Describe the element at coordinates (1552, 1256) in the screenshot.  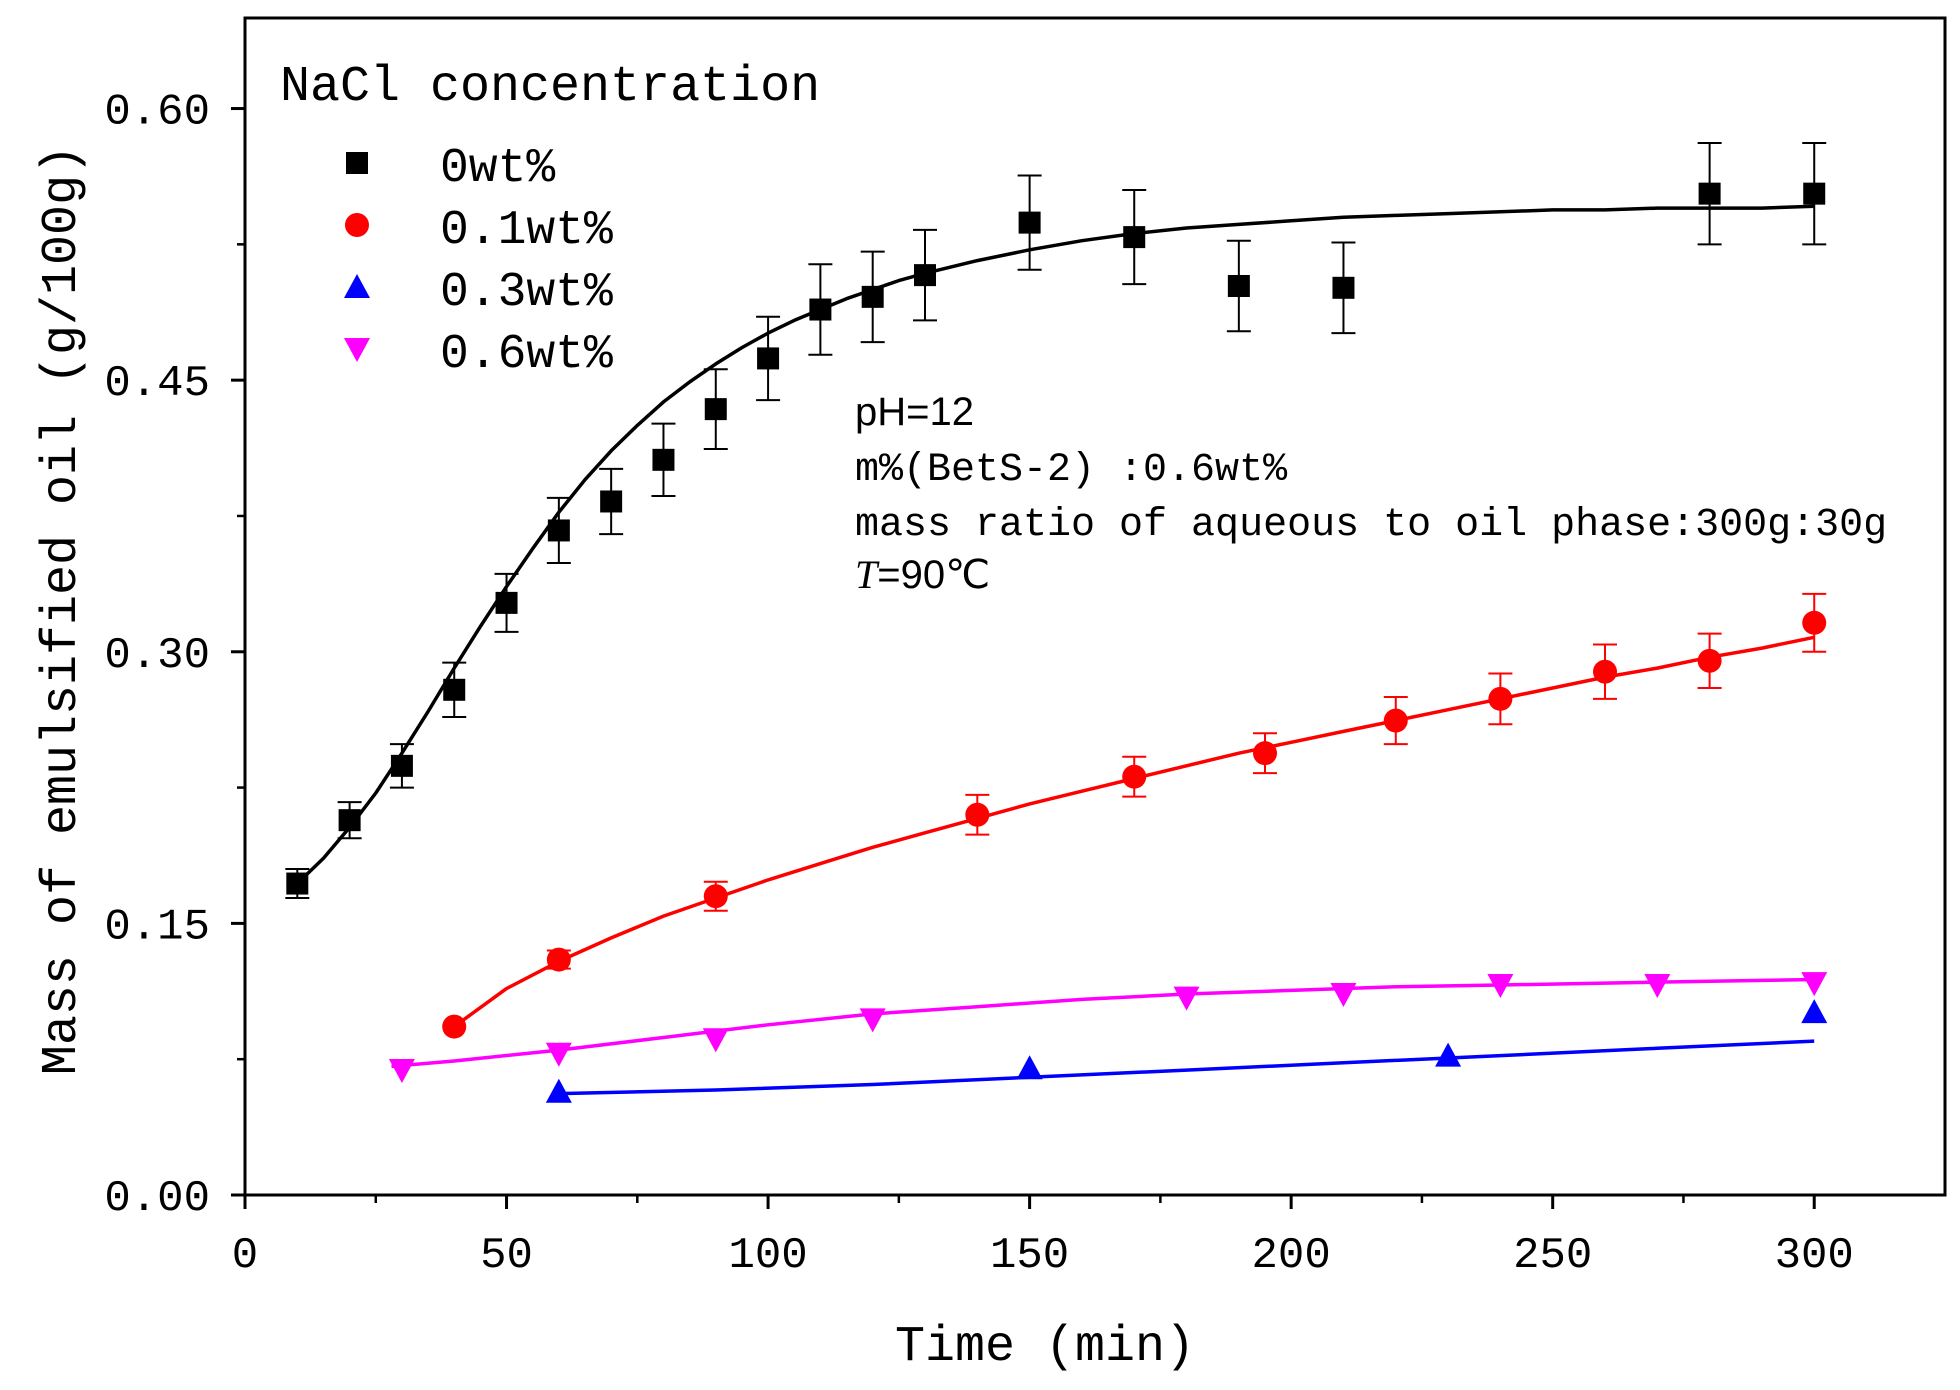
I see `x-tick-label: 250` at that location.